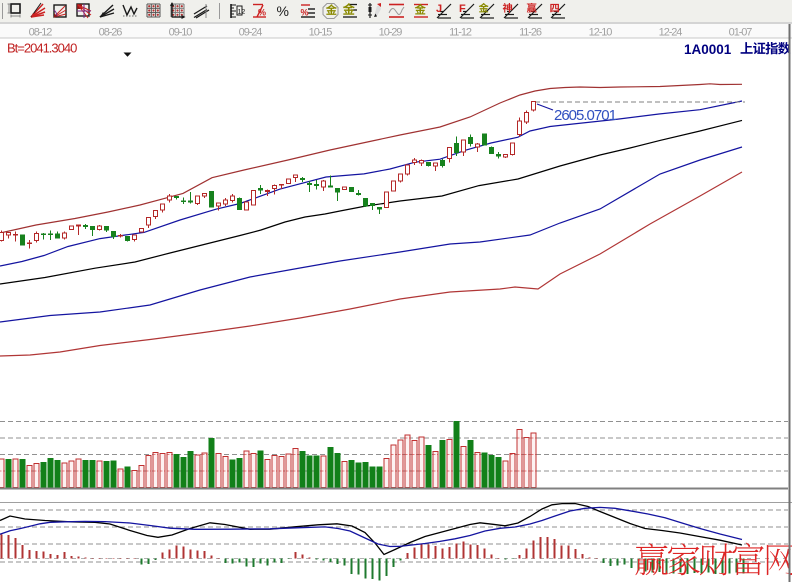 The height and width of the screenshot is (582, 792). I want to click on svg-text: 08-26, so click(111, 33).